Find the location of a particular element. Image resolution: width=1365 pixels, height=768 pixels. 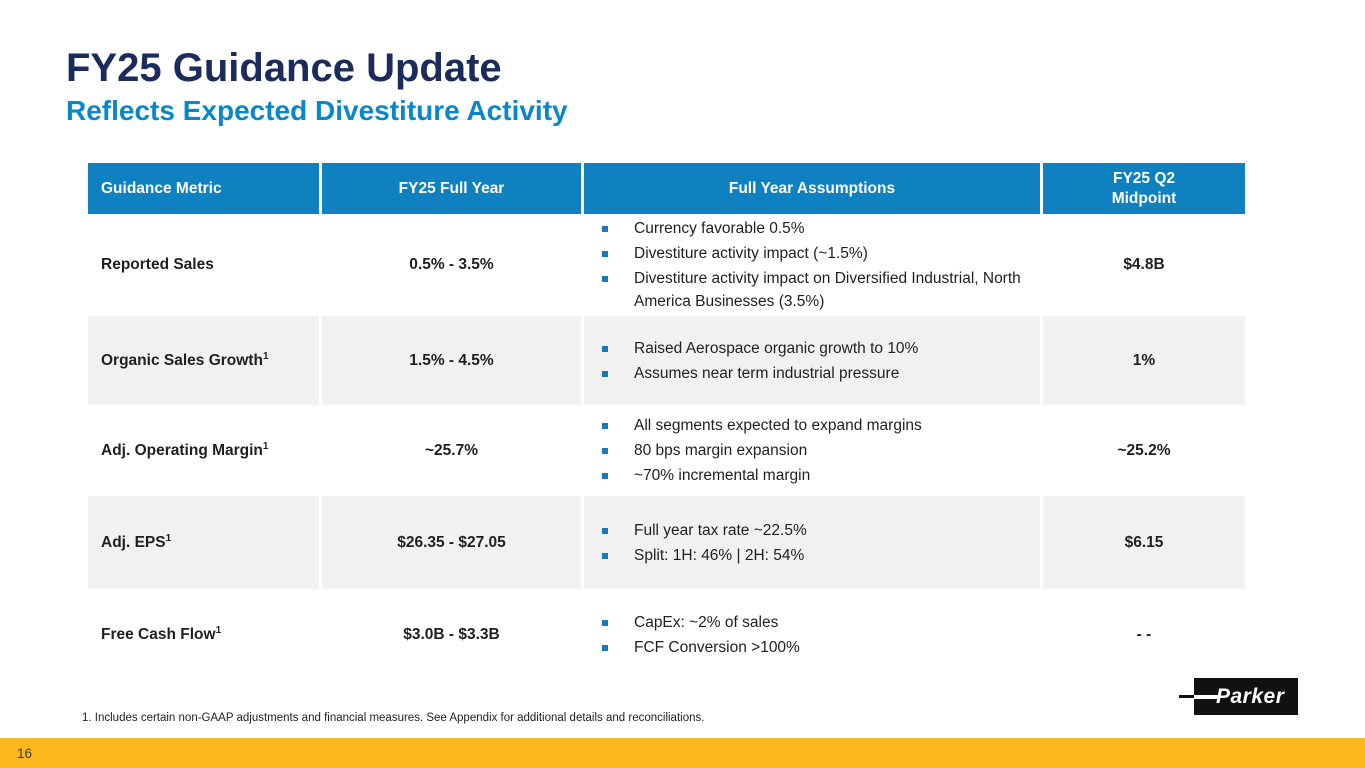

list-item: FCF Conversion >100% is located at coordinates (701, 647).